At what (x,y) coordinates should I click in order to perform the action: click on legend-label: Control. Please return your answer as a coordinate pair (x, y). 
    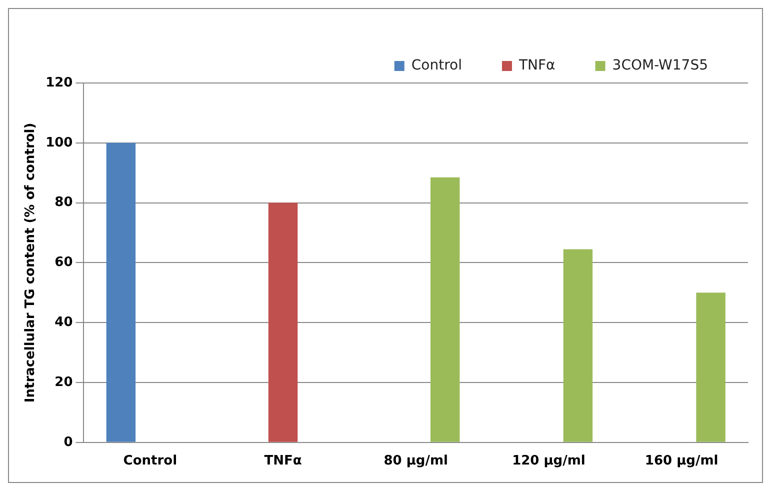
    Looking at the image, I should click on (436, 66).